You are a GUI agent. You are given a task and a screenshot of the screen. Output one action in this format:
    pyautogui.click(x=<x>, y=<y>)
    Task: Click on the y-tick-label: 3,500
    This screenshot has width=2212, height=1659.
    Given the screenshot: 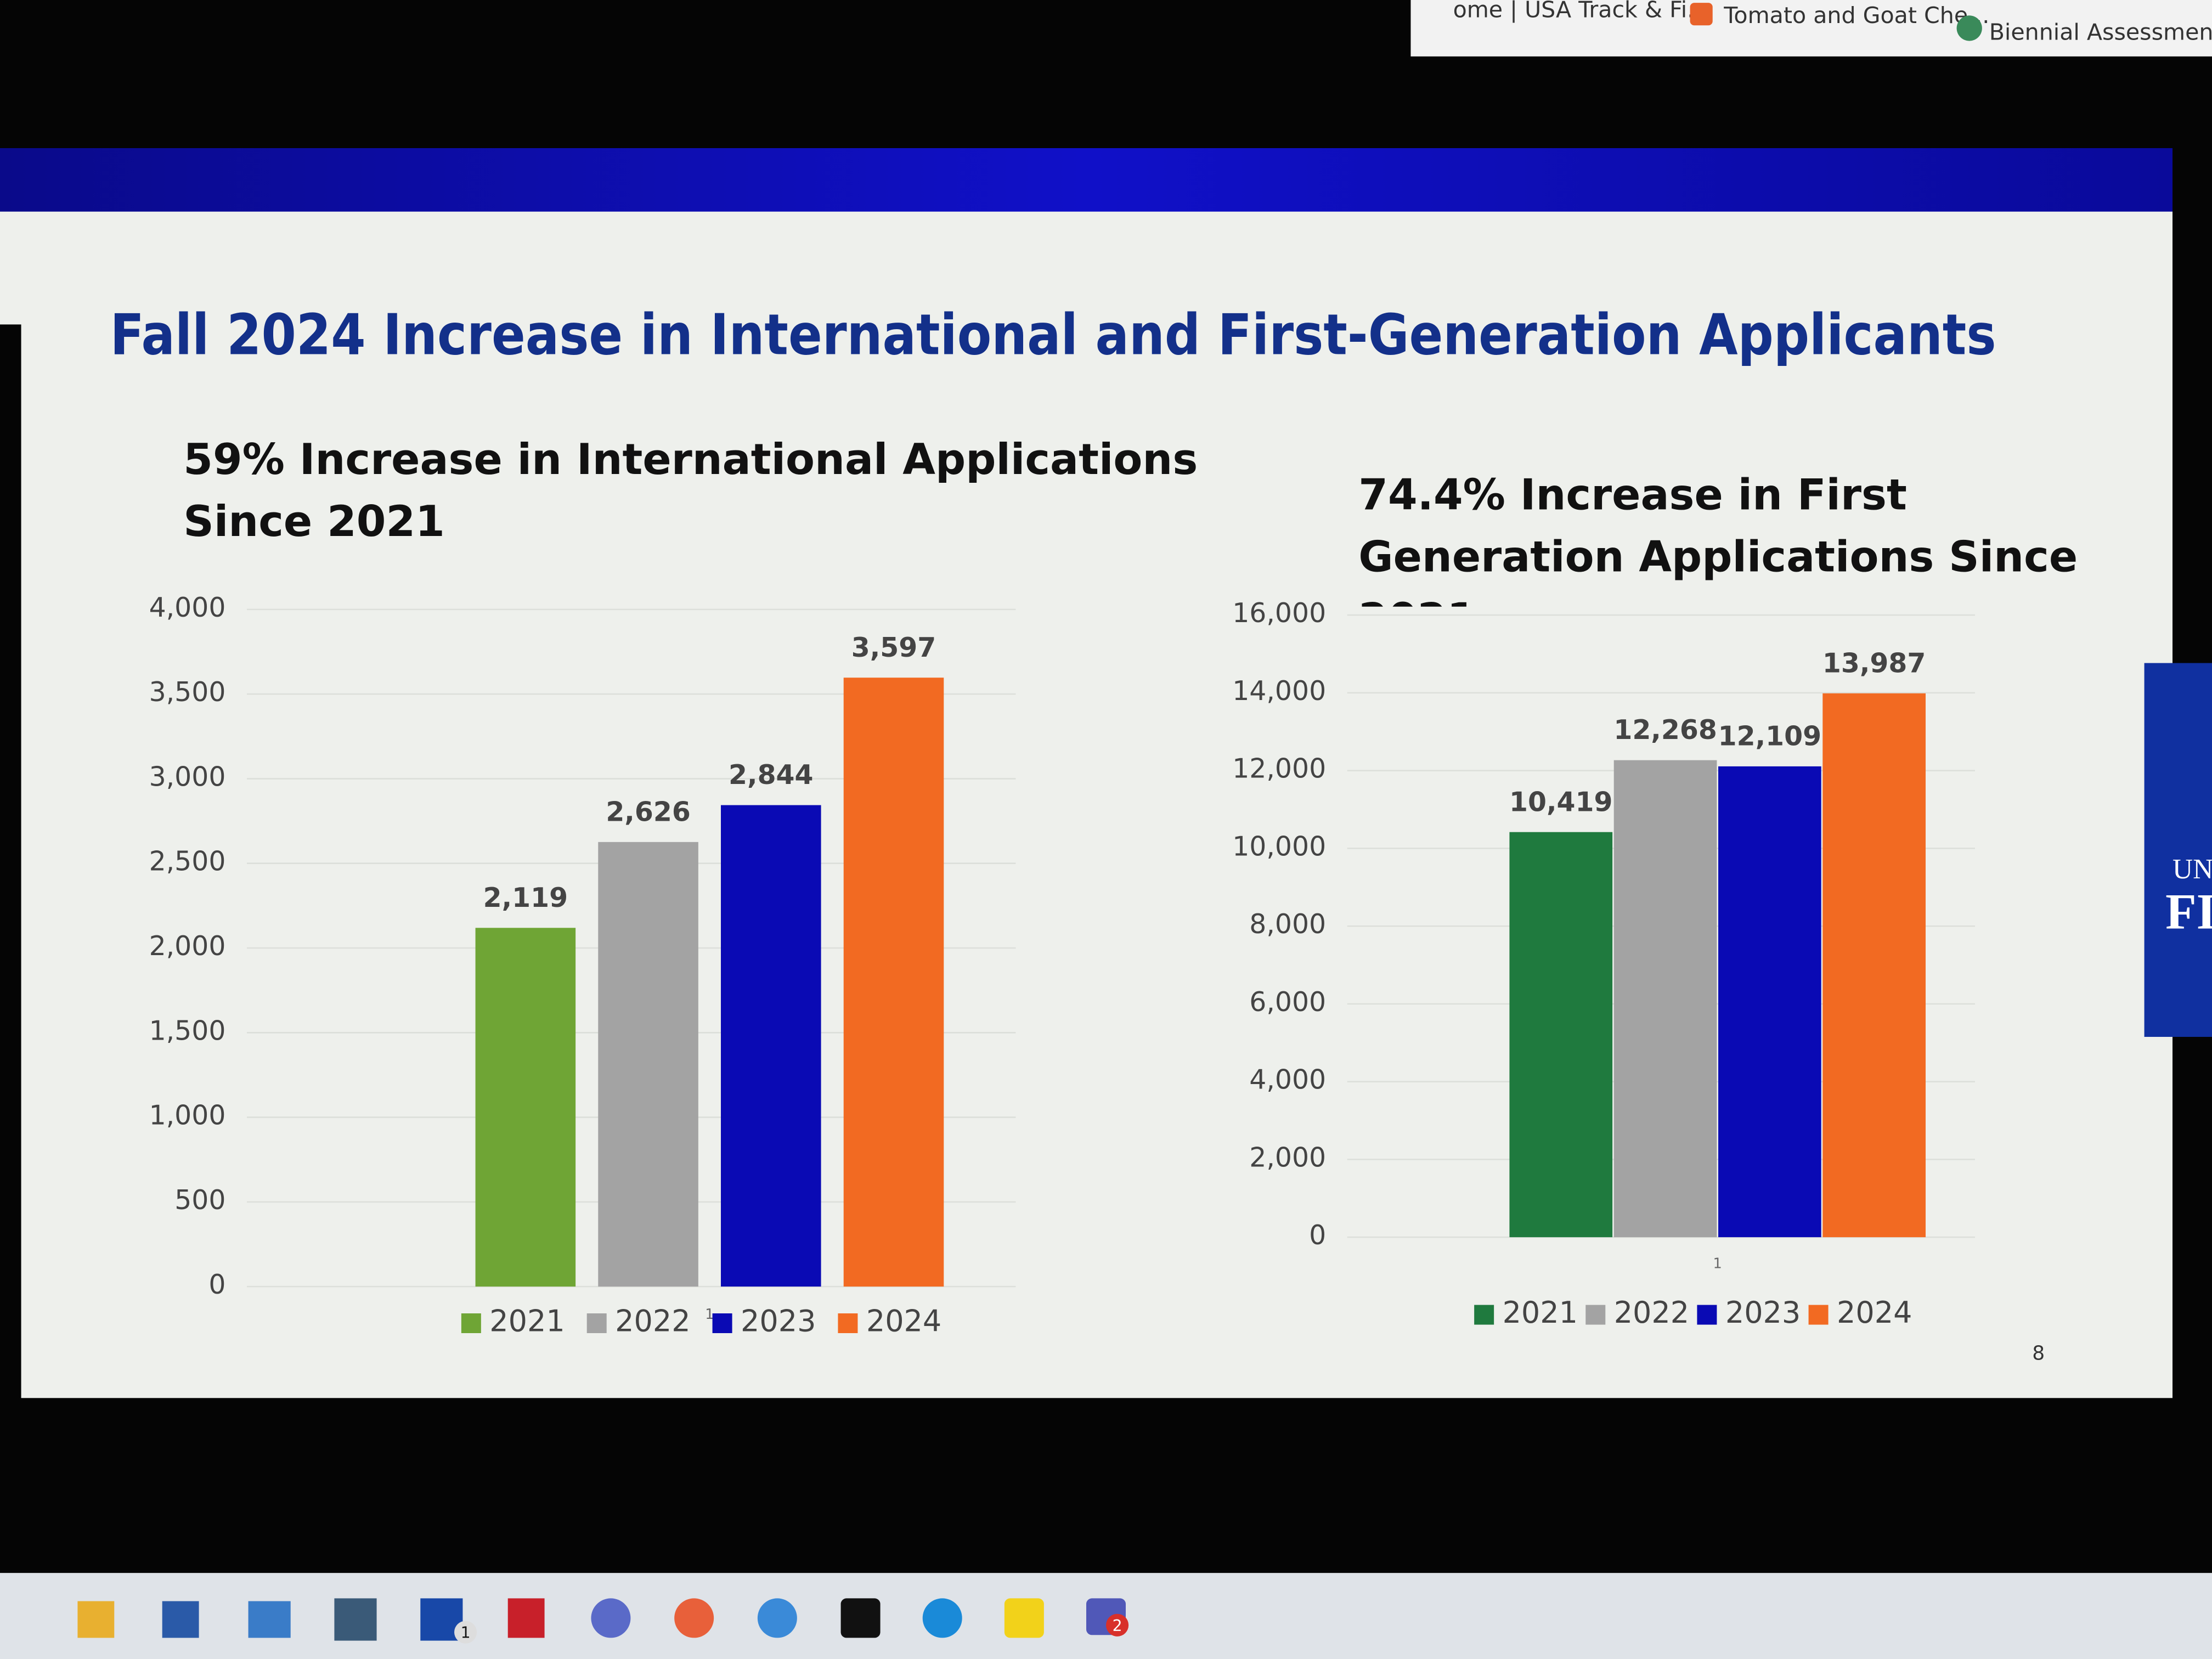 What is the action you would take?
    pyautogui.click(x=188, y=692)
    